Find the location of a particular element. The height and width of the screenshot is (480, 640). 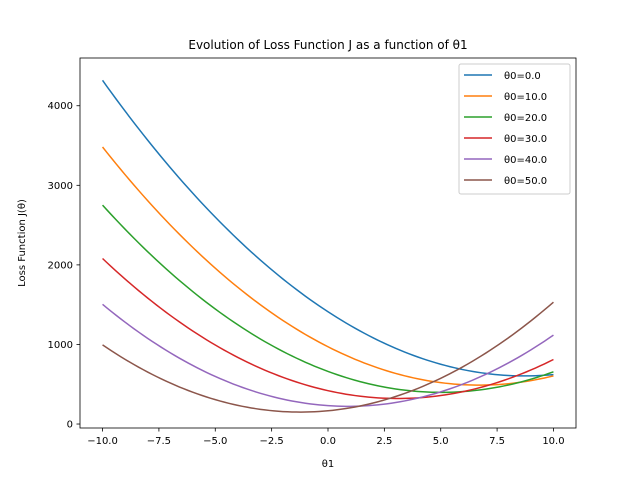

legend-label-1: θ0=10.0 is located at coordinates (525, 97).